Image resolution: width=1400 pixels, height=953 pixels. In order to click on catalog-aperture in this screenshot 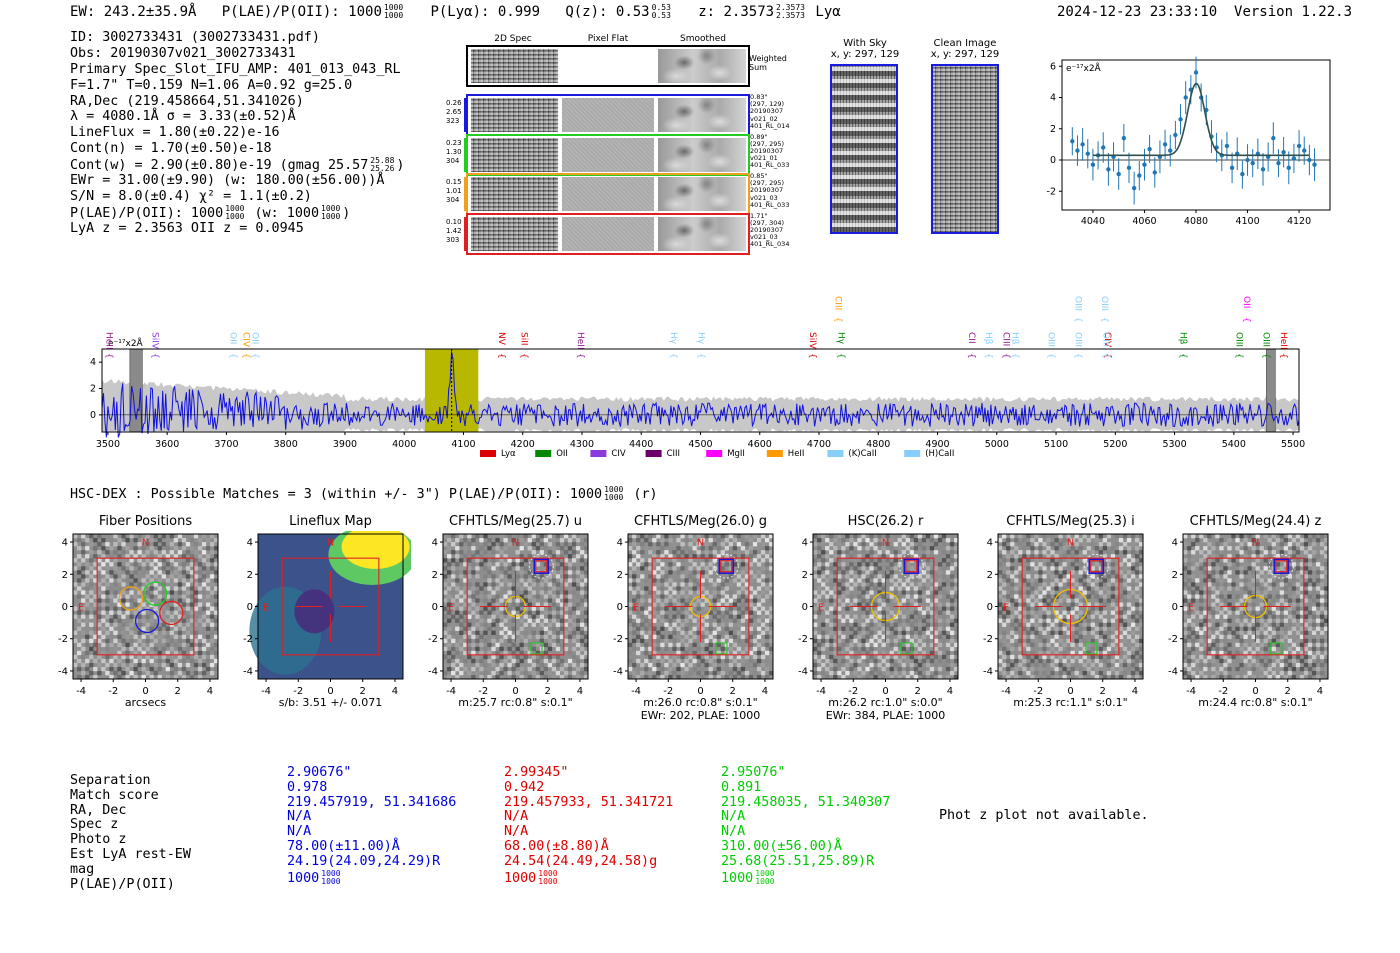, I will do `click(911, 566)`.